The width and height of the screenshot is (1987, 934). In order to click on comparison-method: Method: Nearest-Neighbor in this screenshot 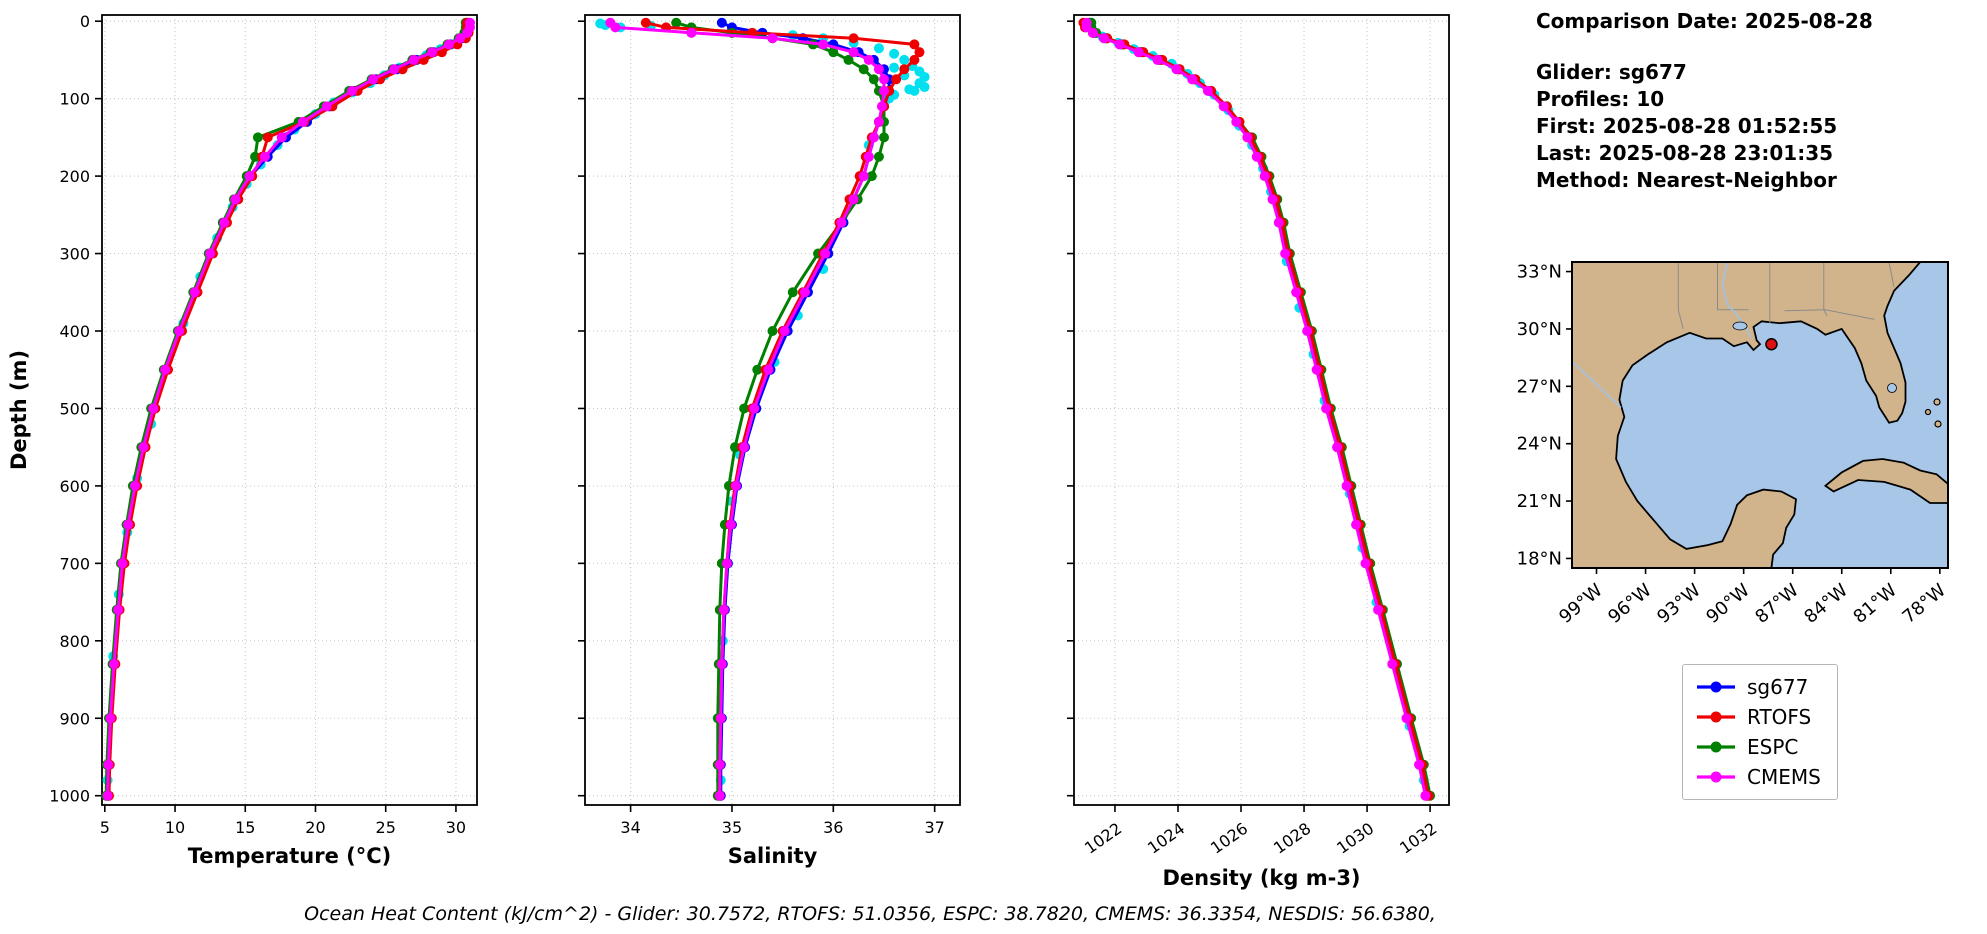, I will do `click(1686, 180)`.